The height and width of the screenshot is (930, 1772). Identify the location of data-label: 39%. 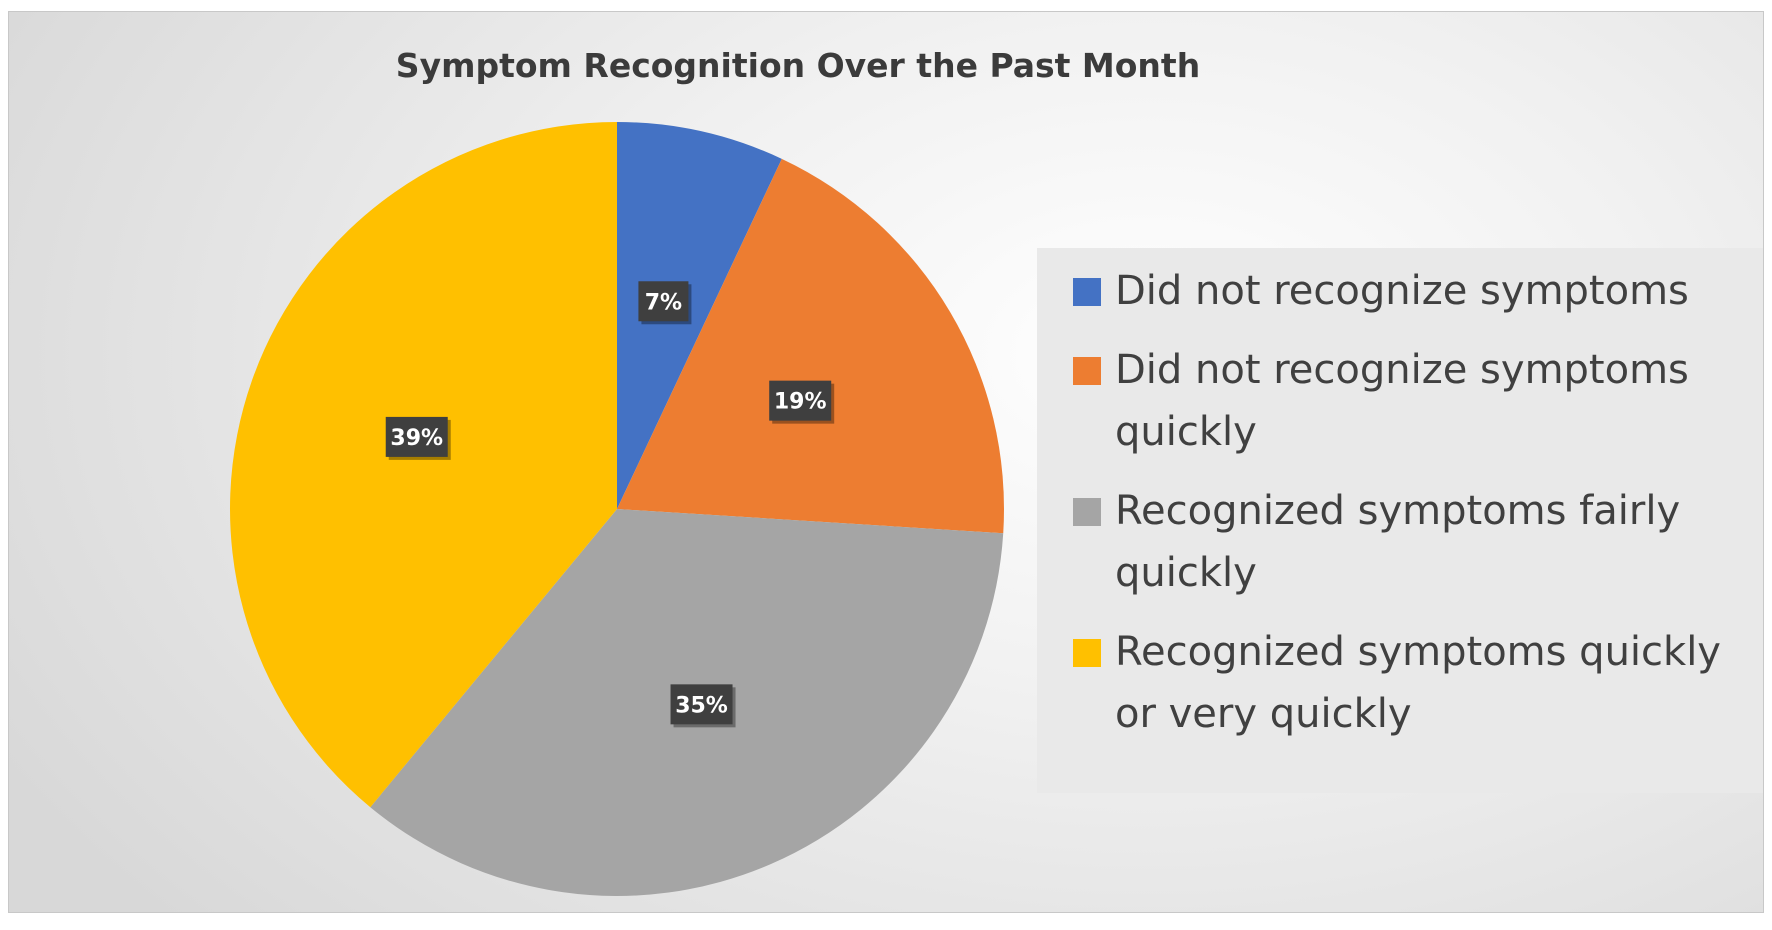
(418, 438).